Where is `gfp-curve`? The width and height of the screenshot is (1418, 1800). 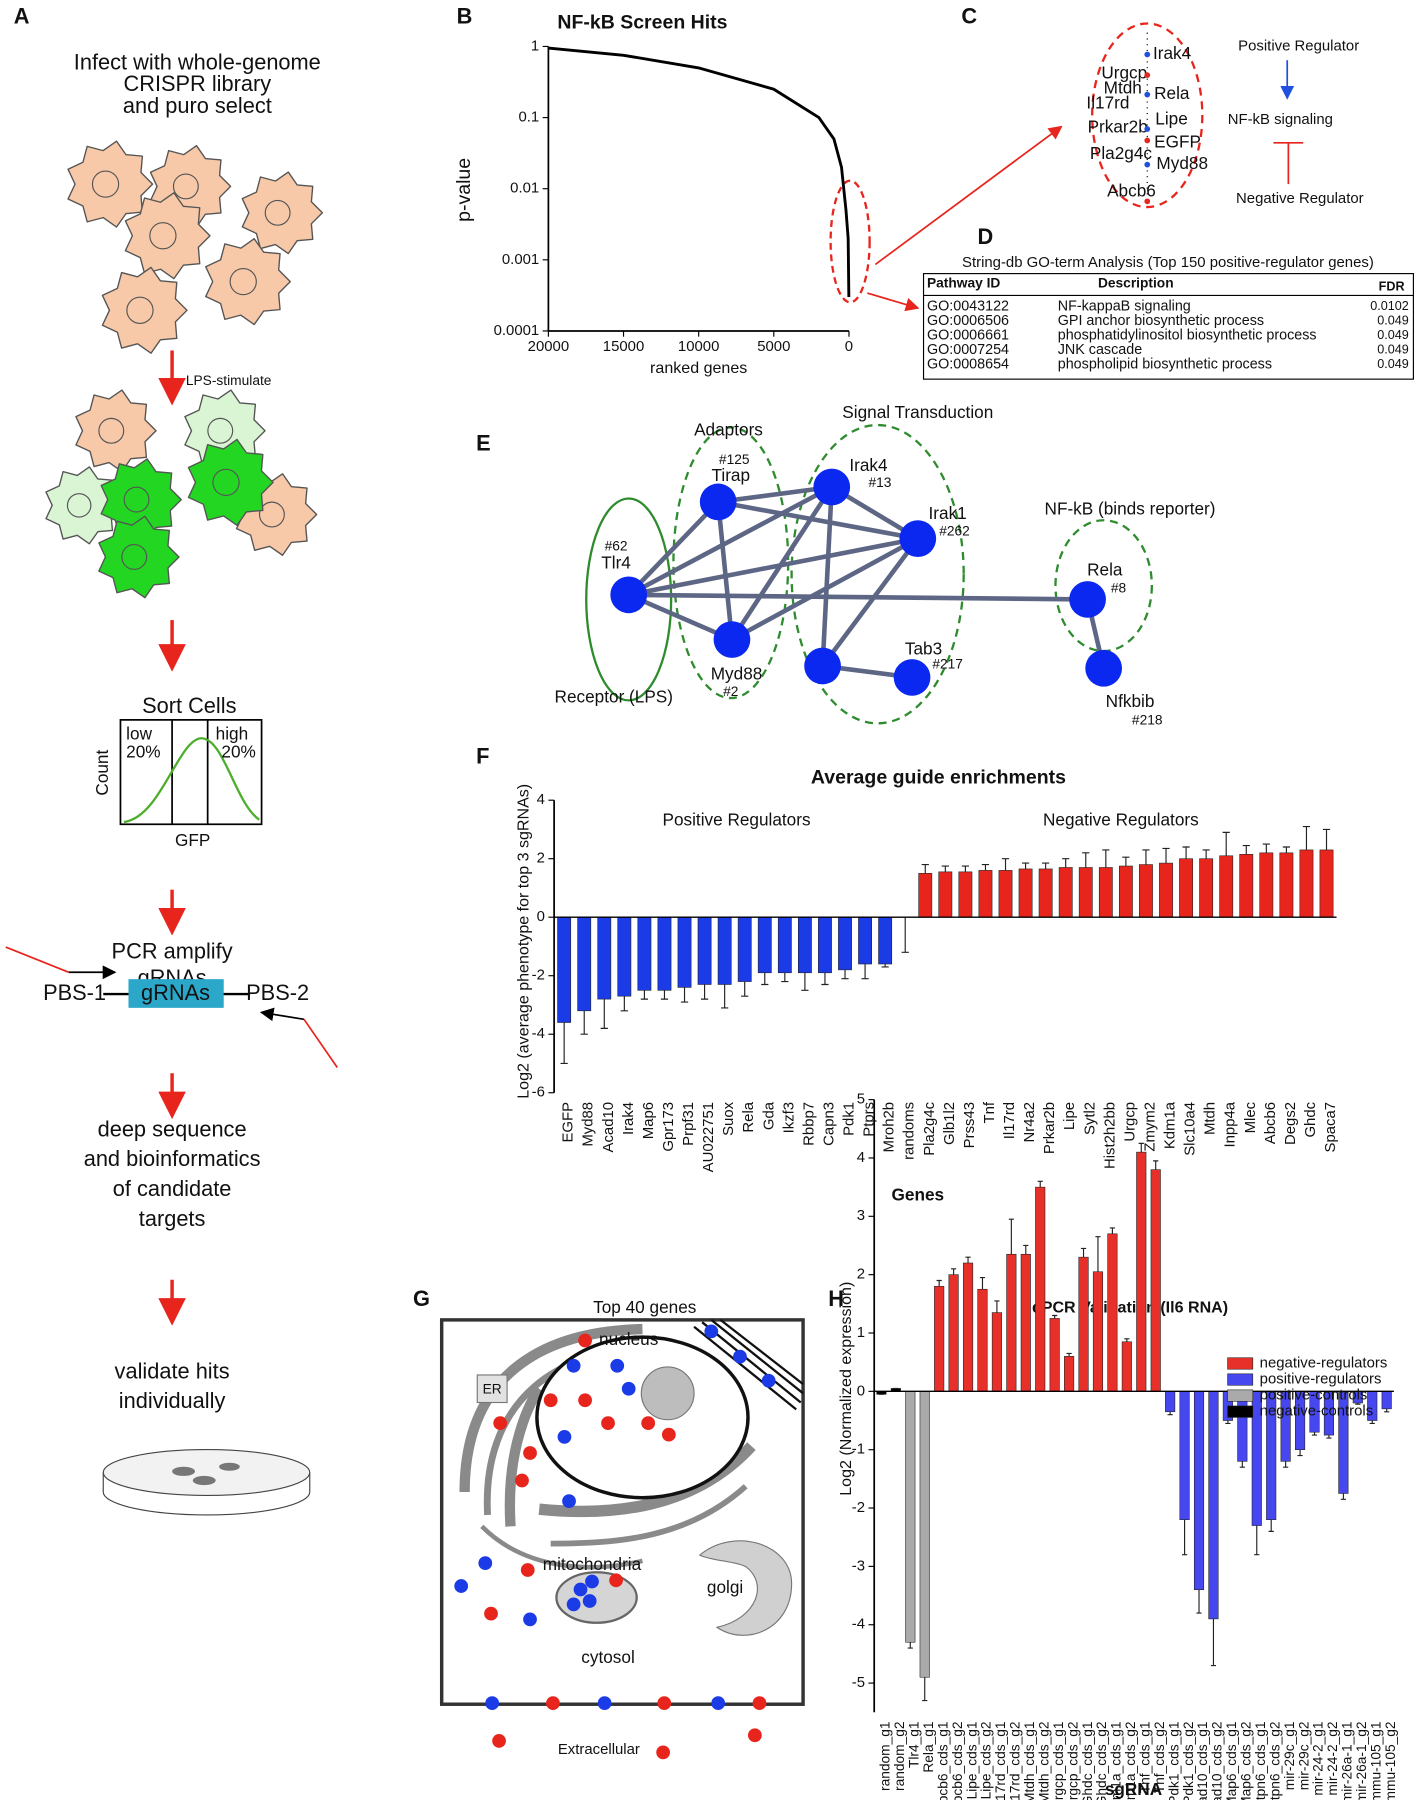
gfp-curve is located at coordinates (191, 780).